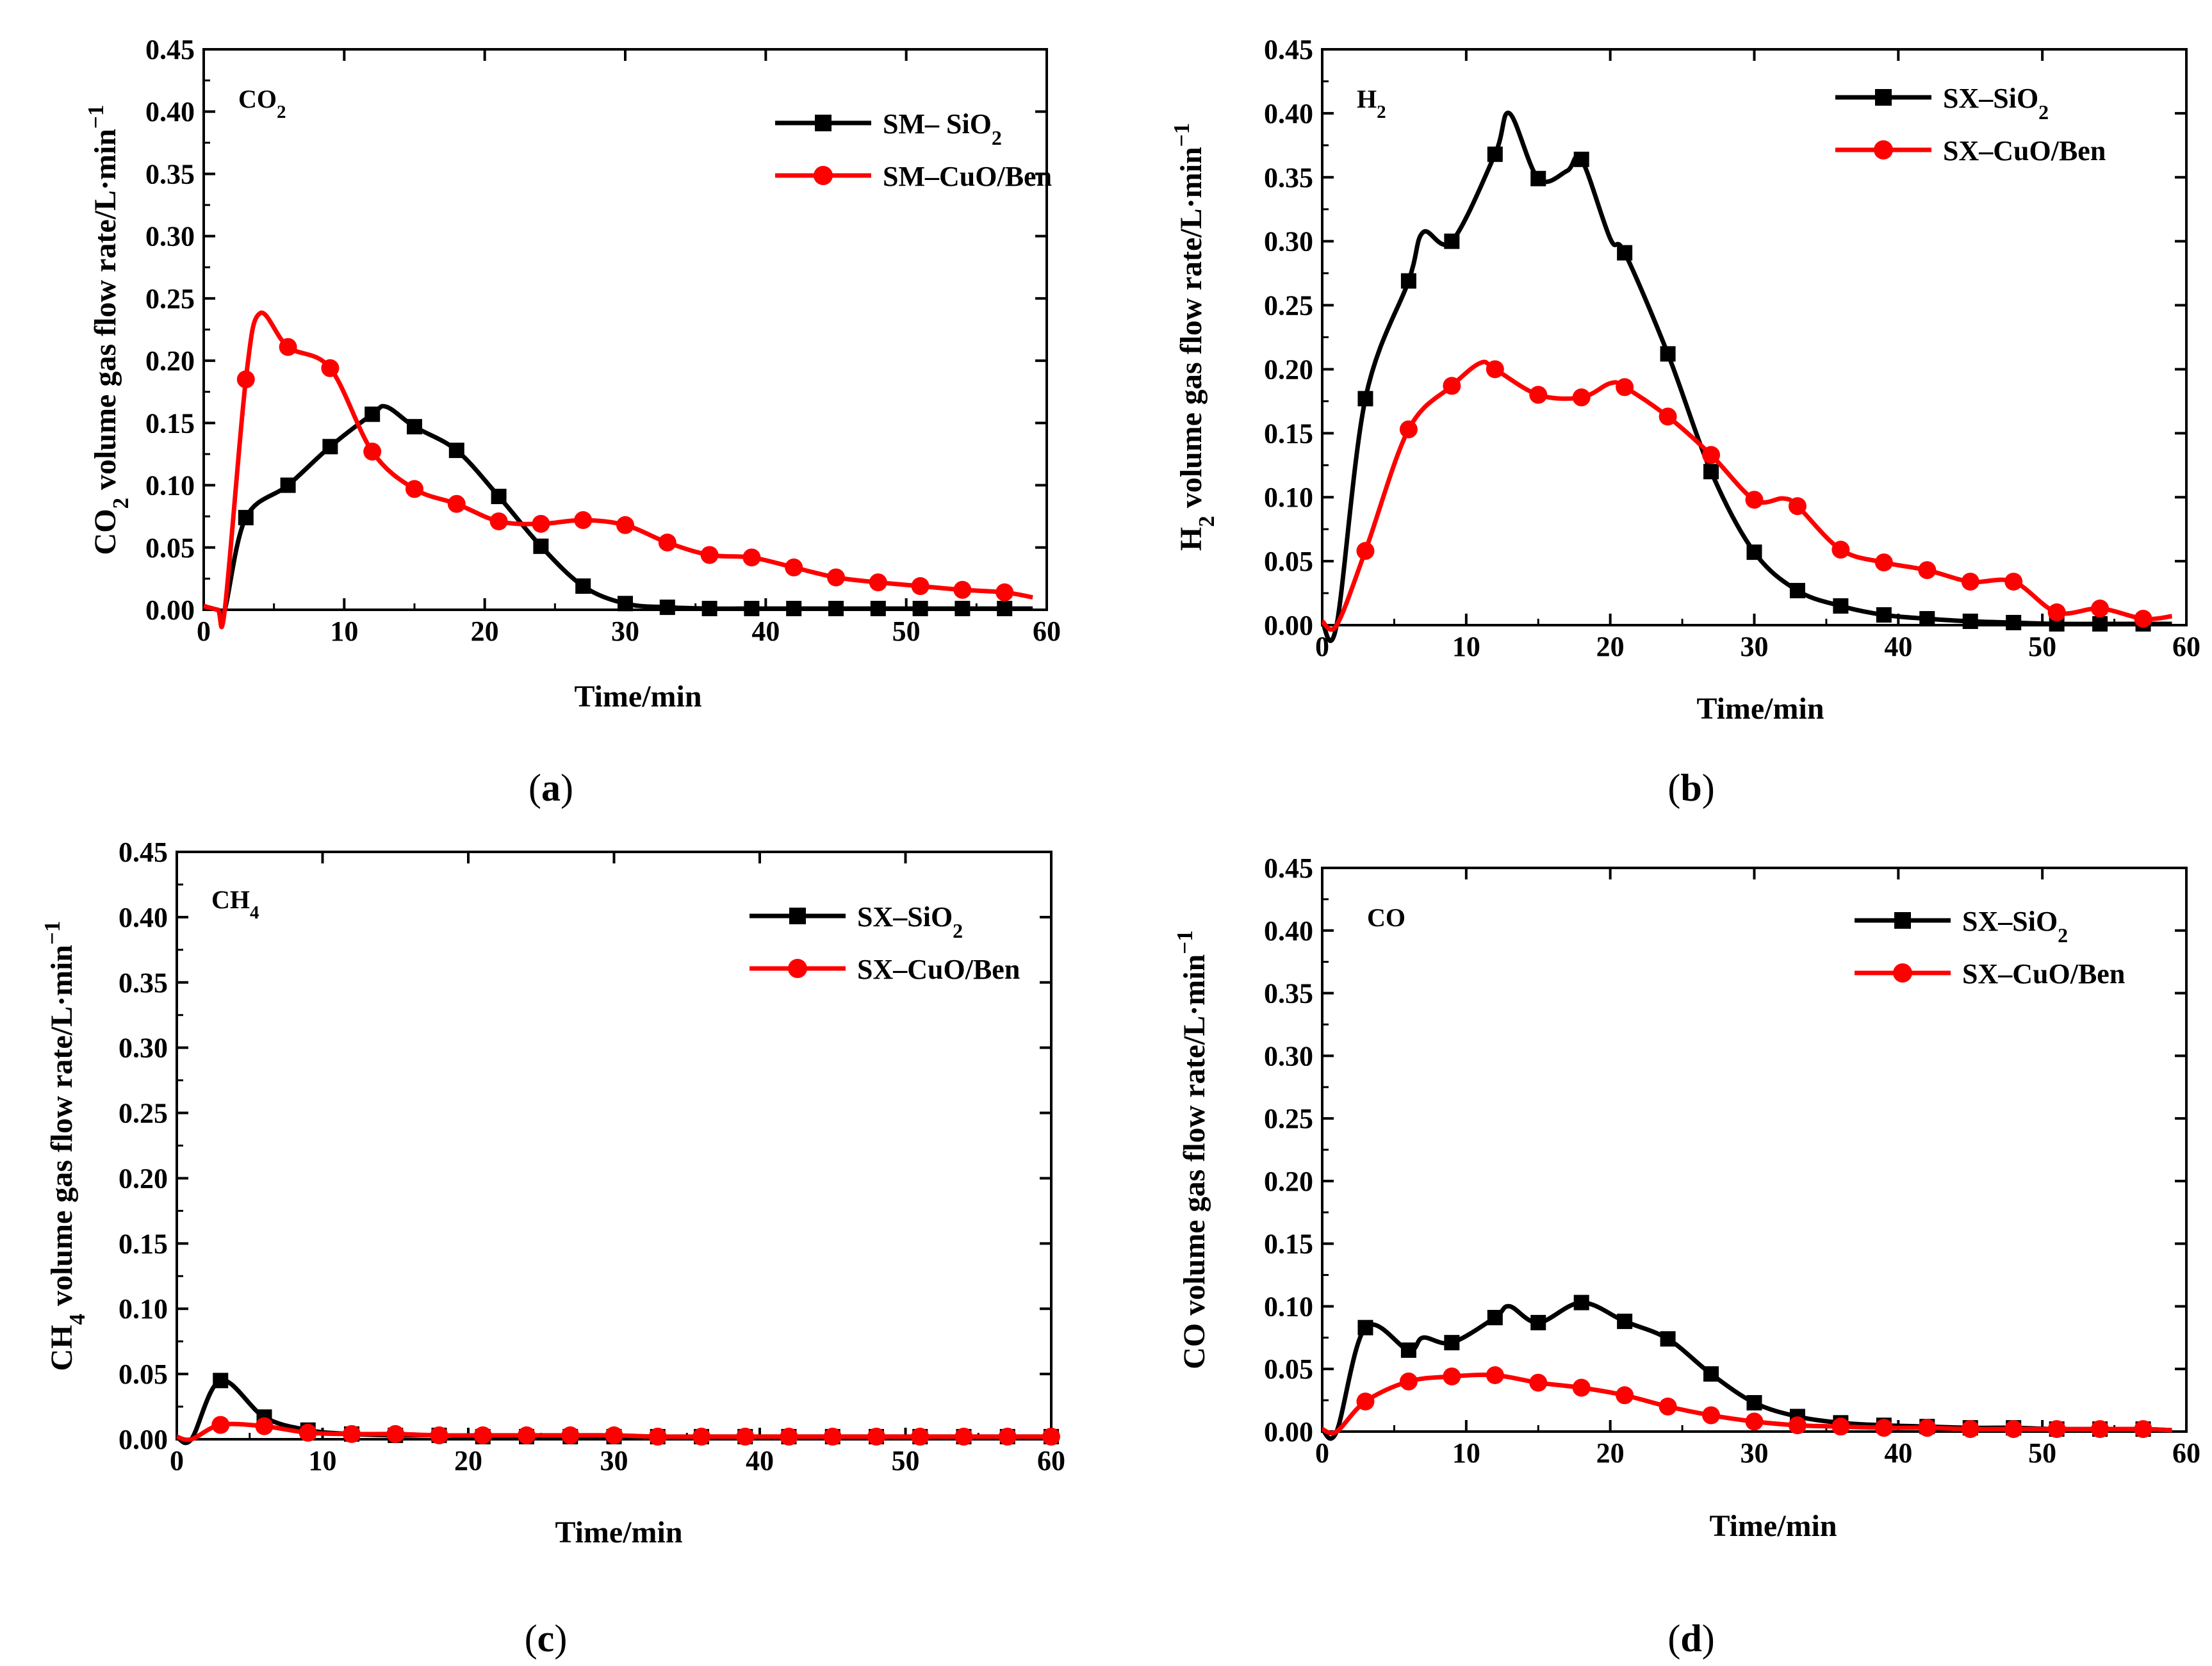 The image size is (2212, 1666). I want to click on legend-label: SM–CuO/Ben, so click(967, 176).